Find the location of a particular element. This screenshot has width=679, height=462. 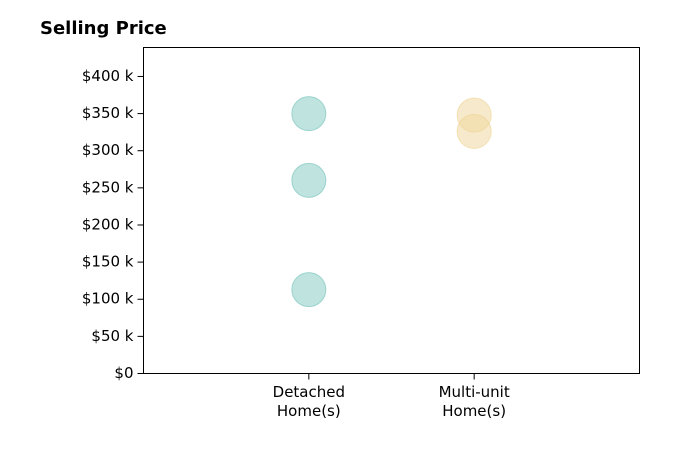

y-tick-label: $50 k is located at coordinates (112, 336).